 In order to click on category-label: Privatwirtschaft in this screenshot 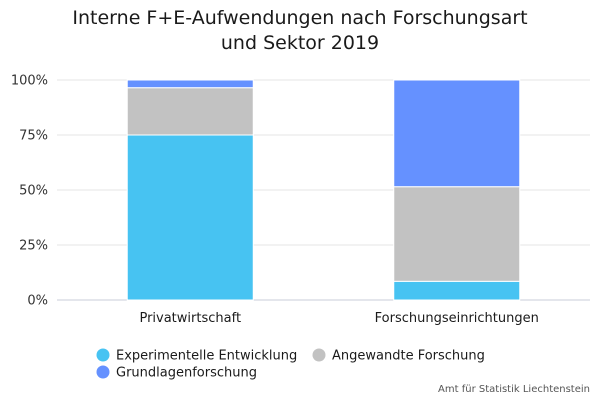, I will do `click(190, 318)`.